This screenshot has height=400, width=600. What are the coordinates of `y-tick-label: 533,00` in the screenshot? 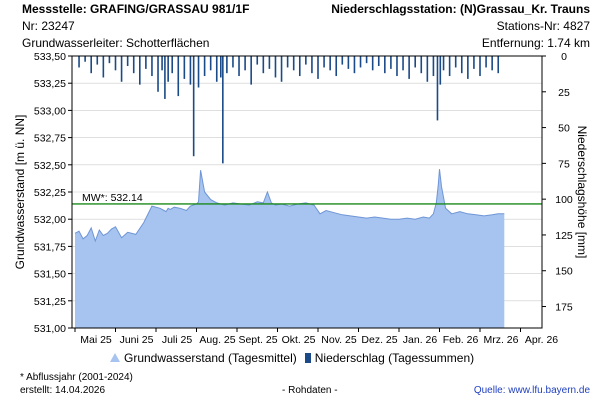 It's located at (50, 111).